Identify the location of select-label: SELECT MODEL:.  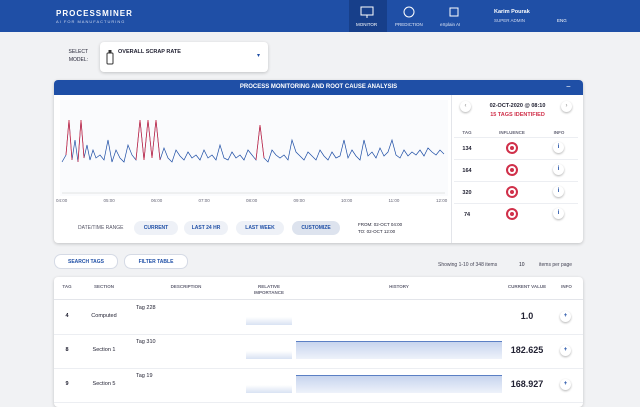
(78, 56).